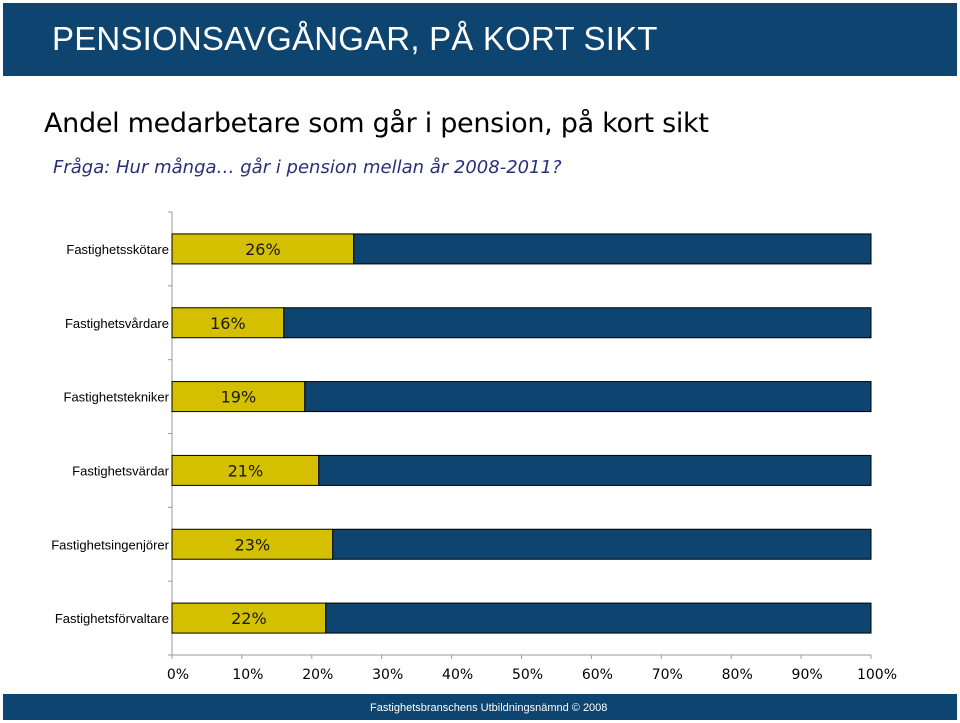  I want to click on data-label: 22%, so click(249, 618).